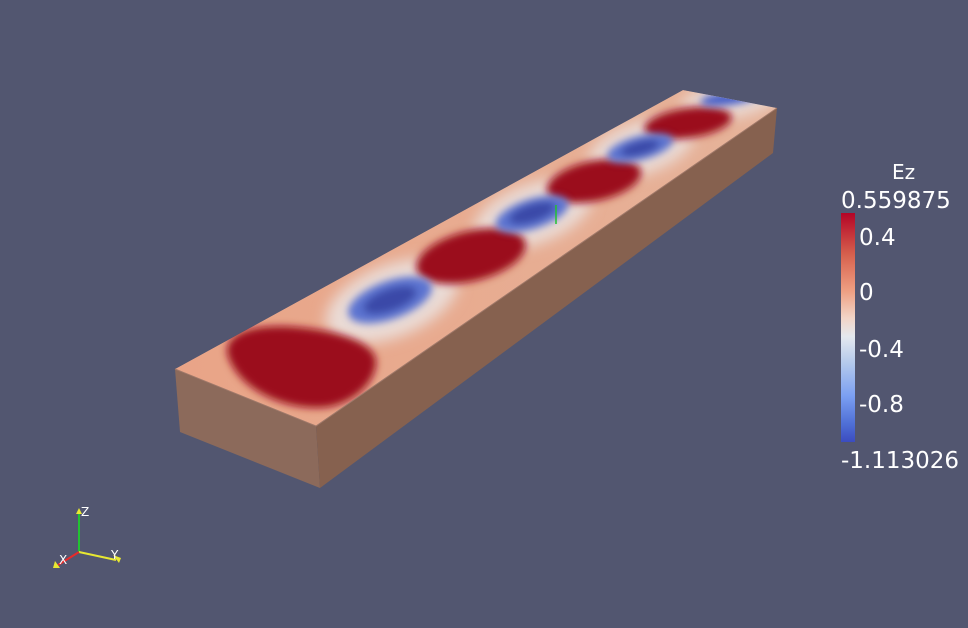 This screenshot has height=628, width=968. What do you see at coordinates (97, 556) in the screenshot?
I see `y-axis` at bounding box center [97, 556].